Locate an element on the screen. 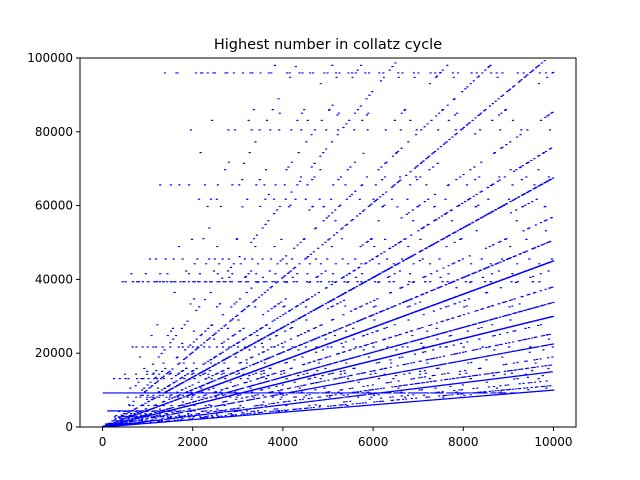 The height and width of the screenshot is (480, 640). x-axis: 0 2000 4000 6000 8000 10000 is located at coordinates (336, 438).